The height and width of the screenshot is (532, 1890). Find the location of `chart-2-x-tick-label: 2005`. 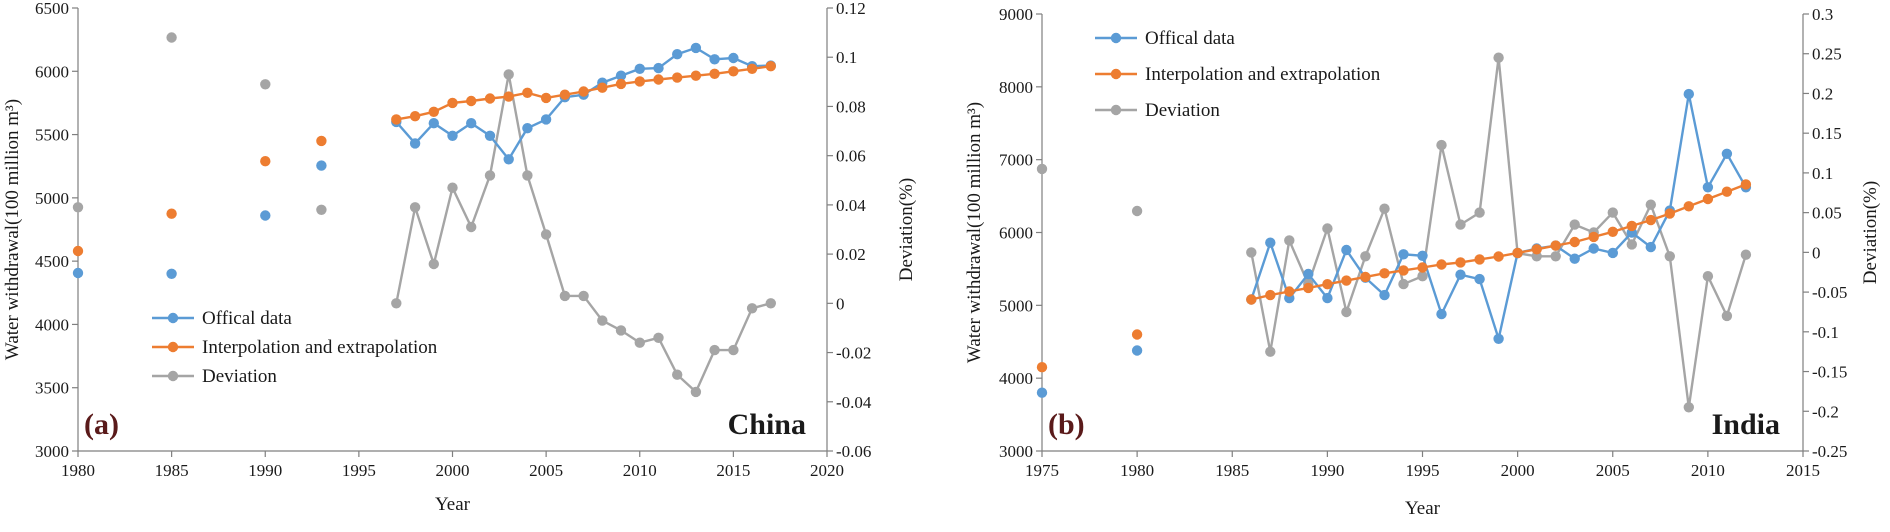

chart-2-x-tick-label: 2005 is located at coordinates (1613, 470).